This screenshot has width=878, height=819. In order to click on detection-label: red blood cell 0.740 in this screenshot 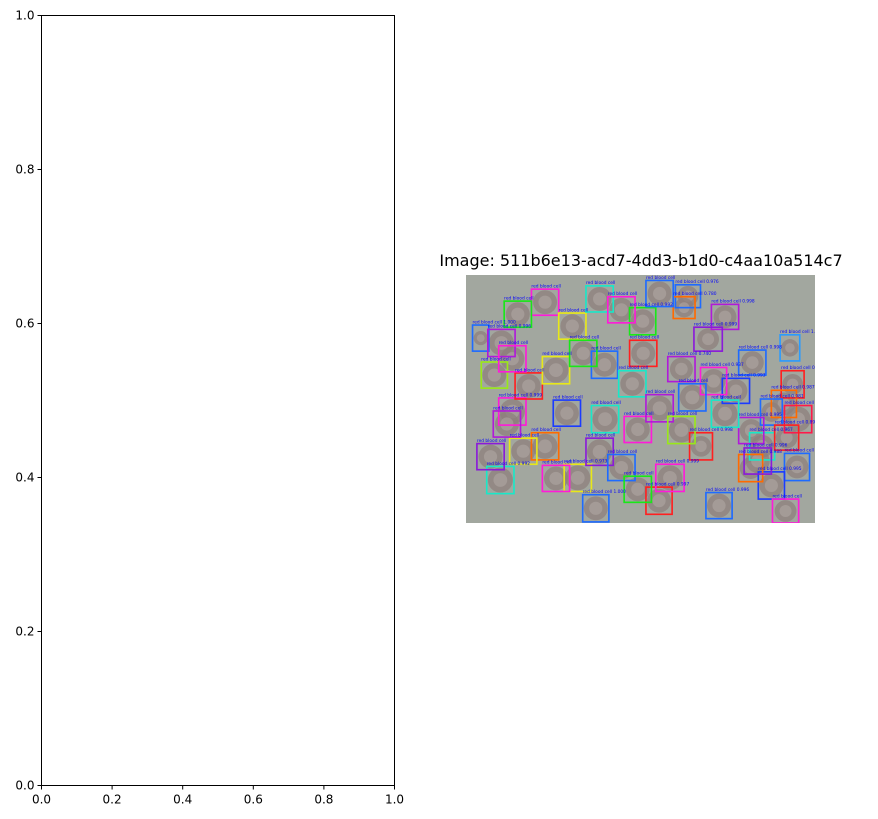, I will do `click(690, 354)`.